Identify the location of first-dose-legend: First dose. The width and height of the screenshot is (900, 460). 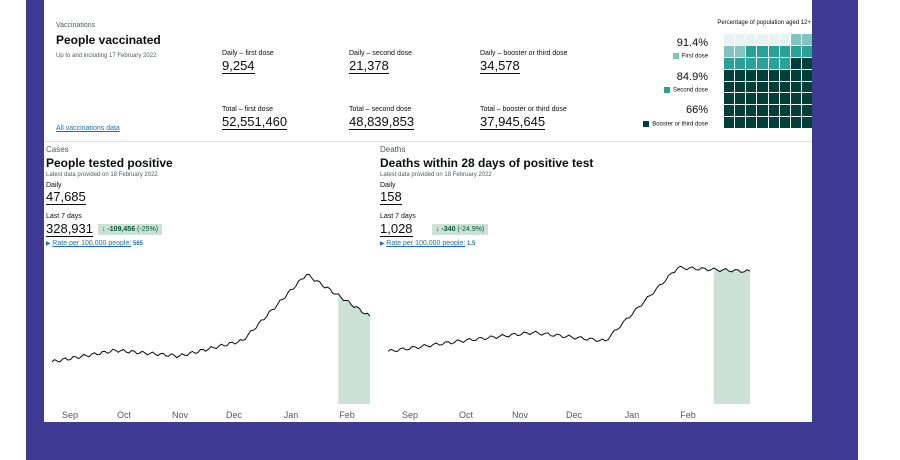
(676, 56).